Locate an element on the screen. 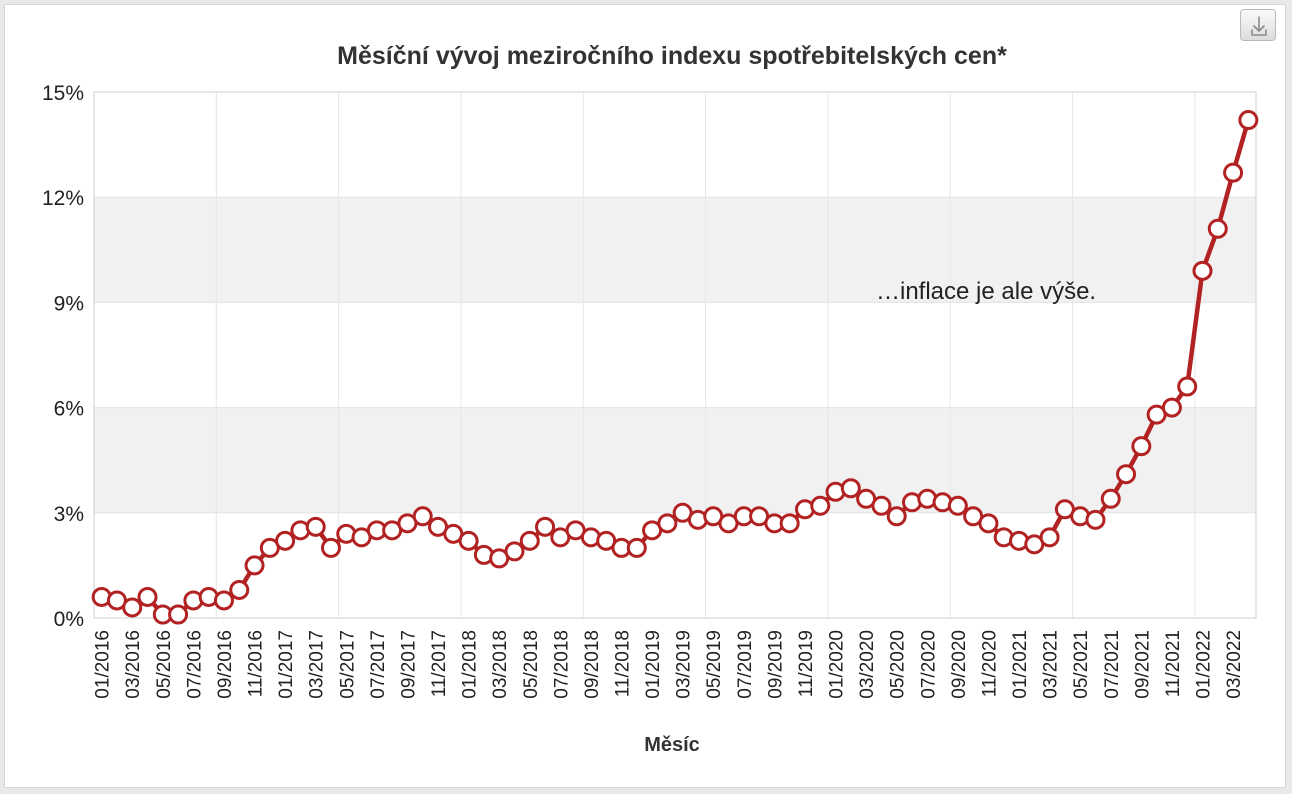  chart-annotation: …inflace je ale výše. is located at coordinates (986, 291).